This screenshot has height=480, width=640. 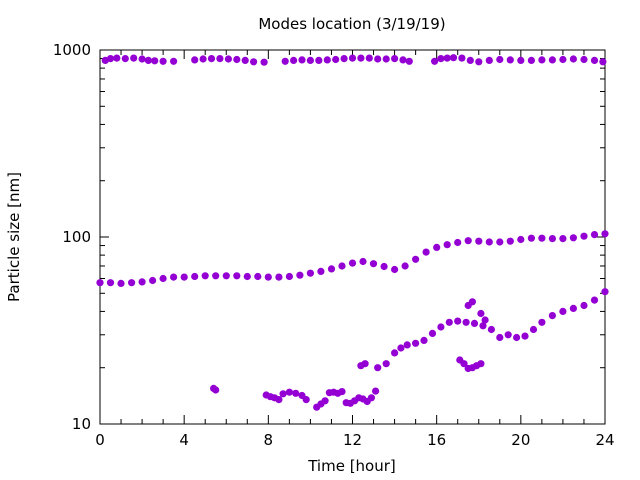 What do you see at coordinates (604, 440) in the screenshot?
I see `x-tick-label: 24` at bounding box center [604, 440].